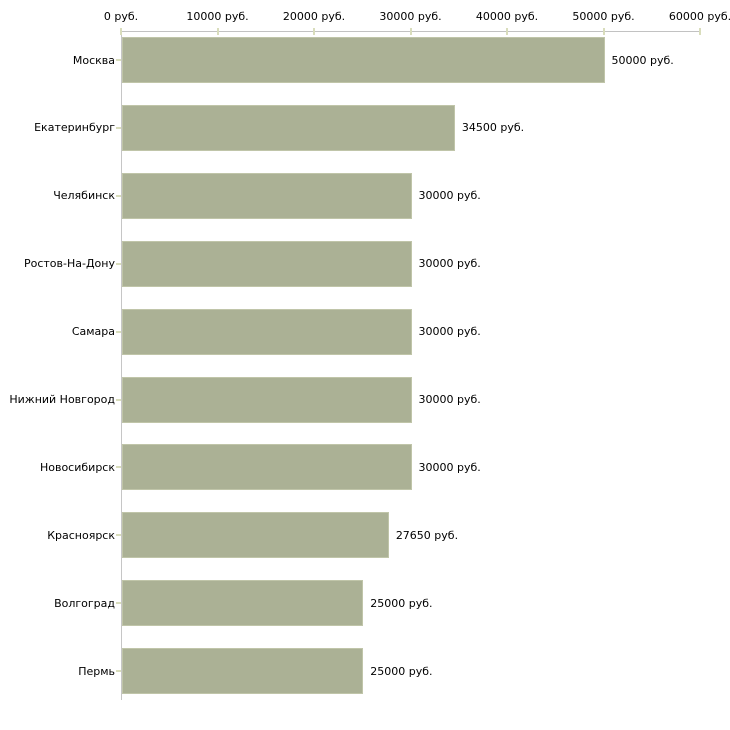  I want to click on x-axis-tick-label: 60000 руб., so click(699, 16).